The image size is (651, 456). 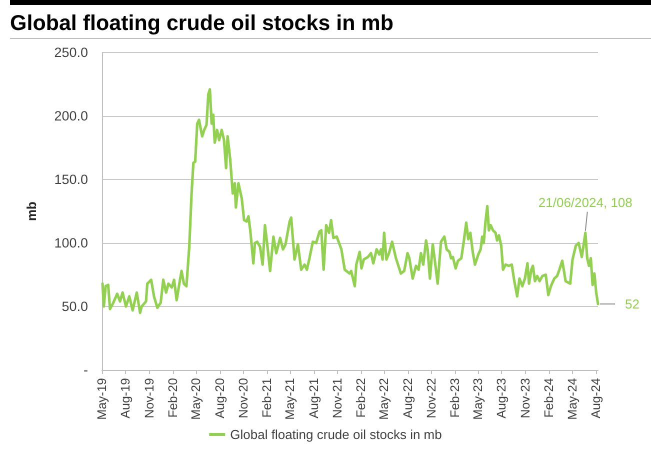 I want to click on x-tick-label: Aug-22, so click(x=407, y=398).